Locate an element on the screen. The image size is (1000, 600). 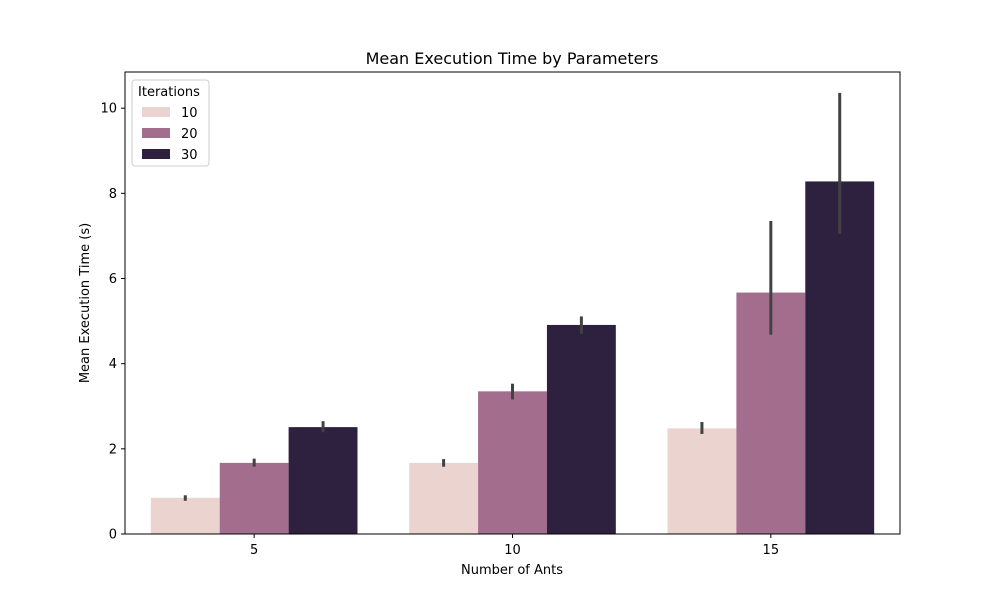
bar-iter10-ants15 is located at coordinates (702, 481).